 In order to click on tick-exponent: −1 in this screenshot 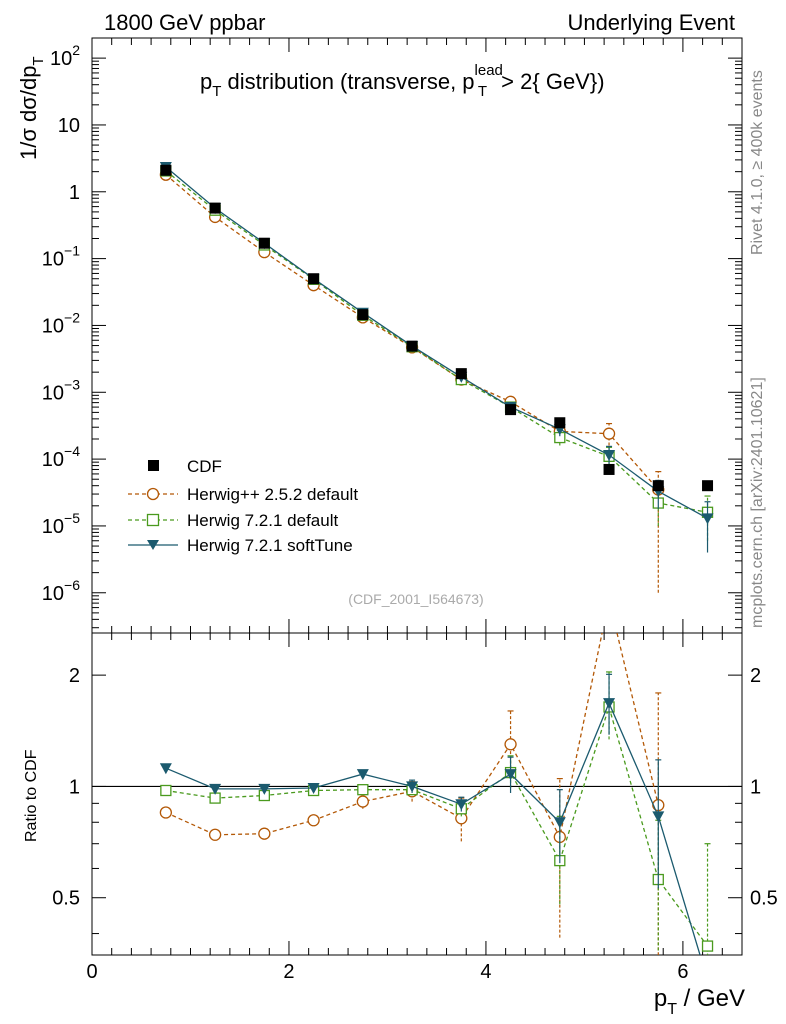, I will do `click(72, 251)`.